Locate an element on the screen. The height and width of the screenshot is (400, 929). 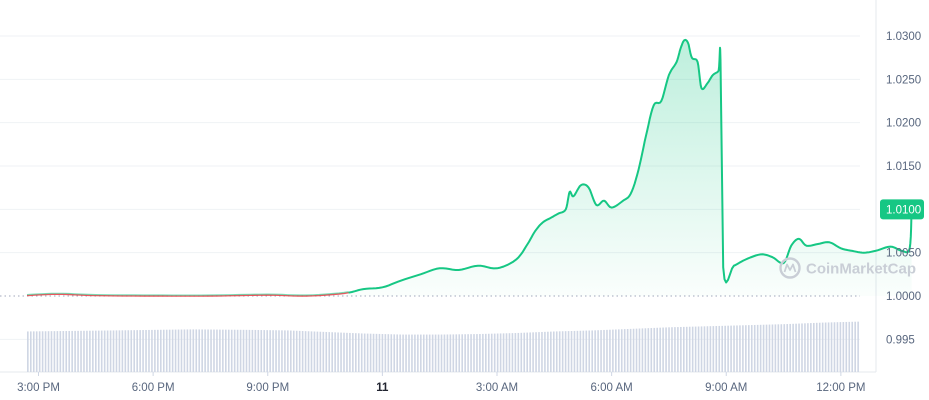
y-tick-label: 1.0250 is located at coordinates (903, 80).